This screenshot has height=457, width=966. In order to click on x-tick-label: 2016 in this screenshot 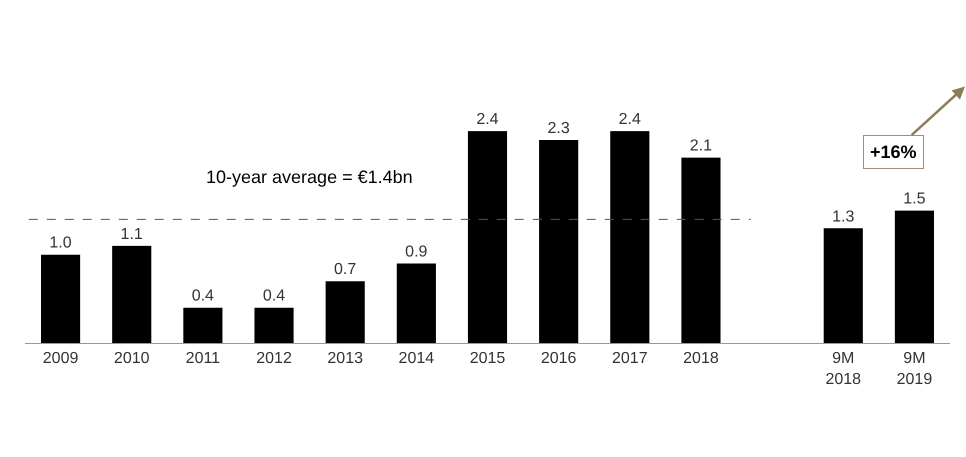, I will do `click(558, 359)`.